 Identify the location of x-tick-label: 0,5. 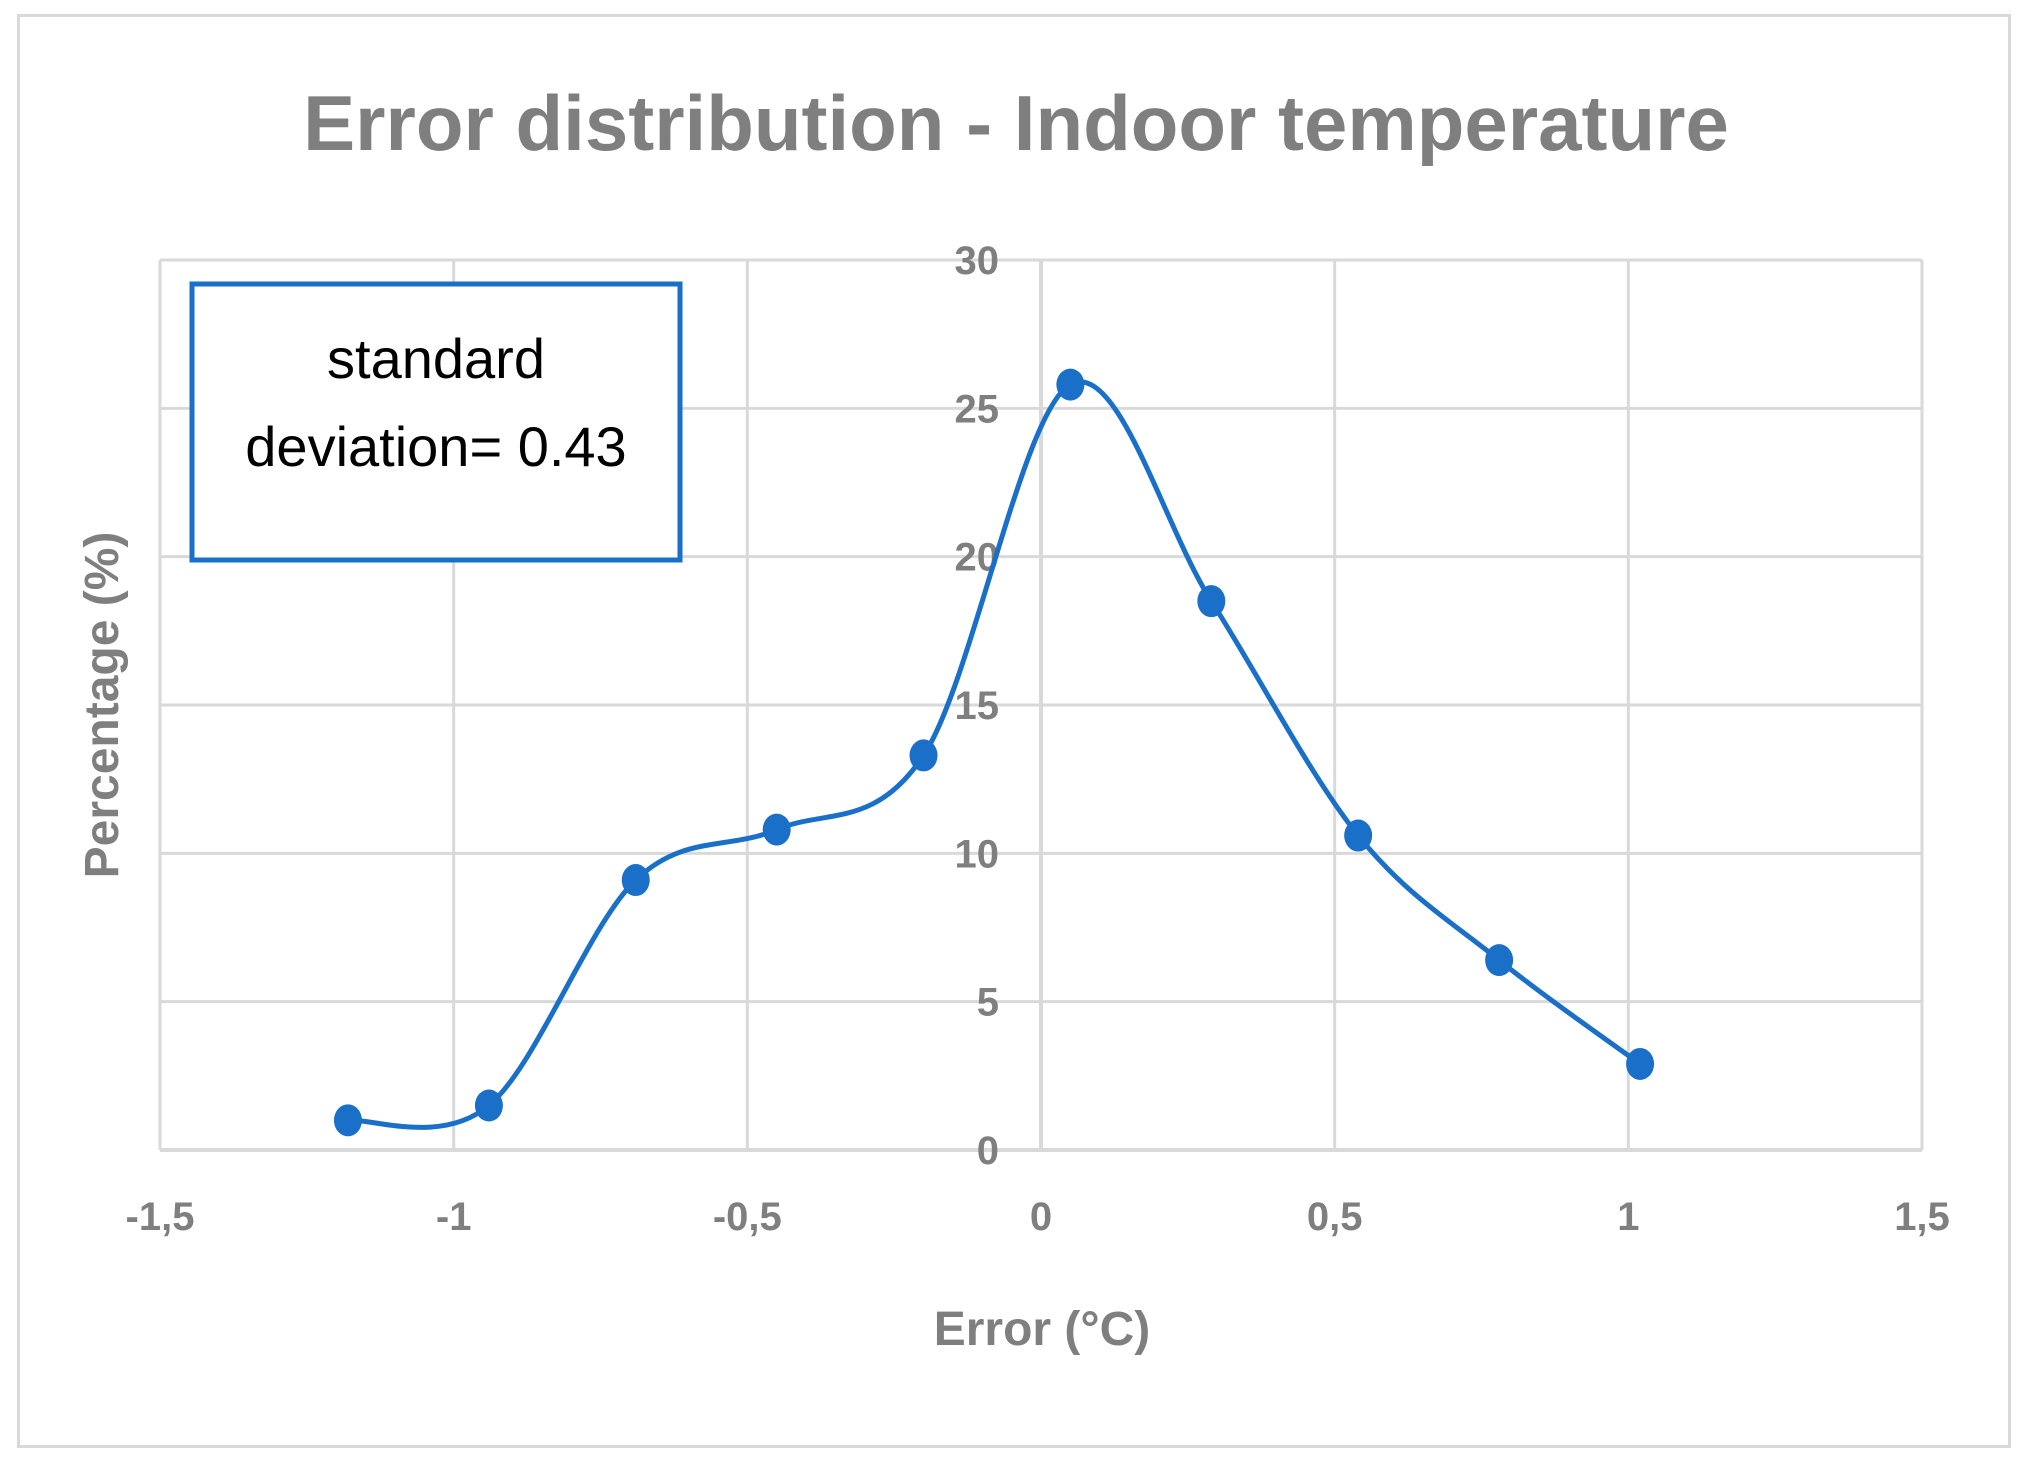
(1335, 1217).